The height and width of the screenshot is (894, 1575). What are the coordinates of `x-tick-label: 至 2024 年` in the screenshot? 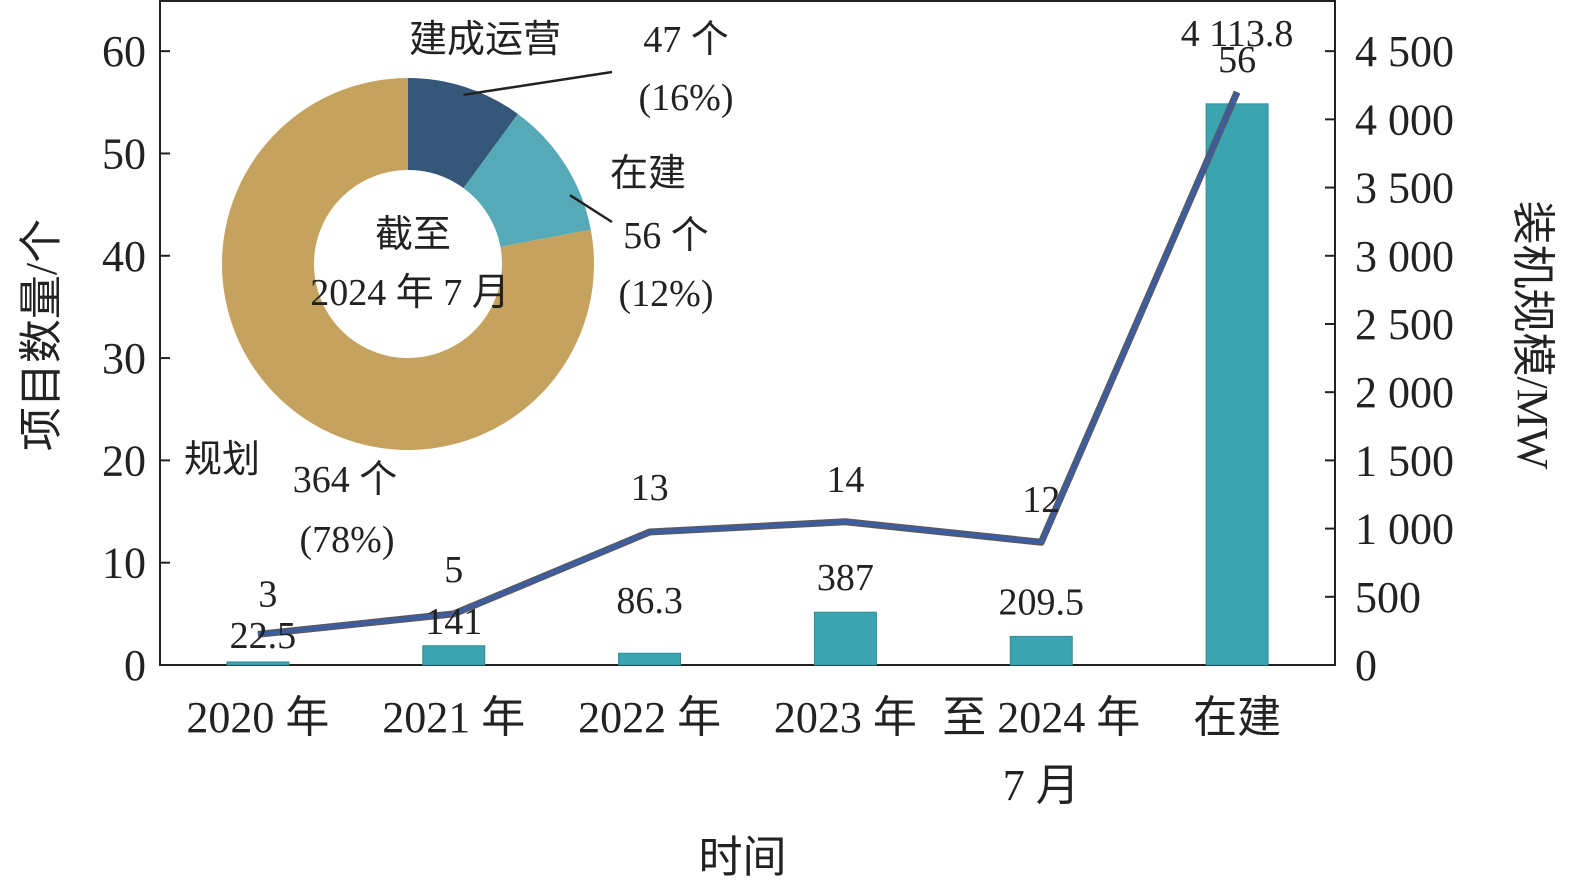 It's located at (1041, 717).